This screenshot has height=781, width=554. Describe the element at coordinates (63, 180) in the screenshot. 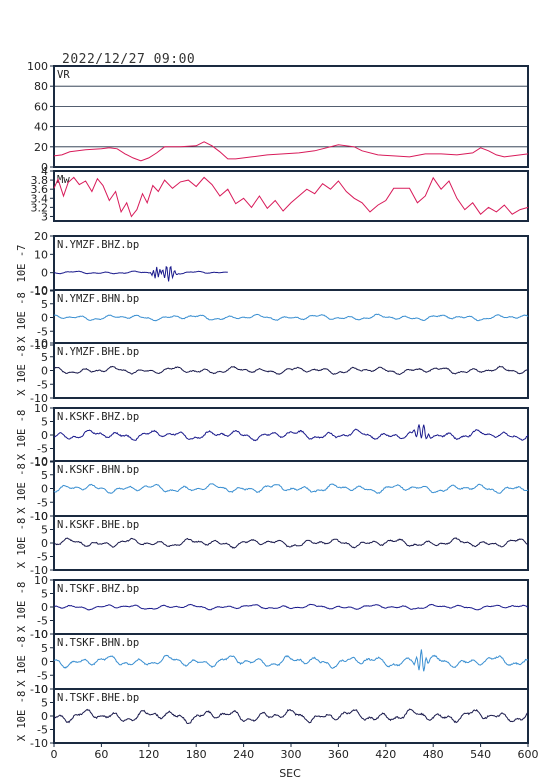

I see `panel-title: Mw` at that location.